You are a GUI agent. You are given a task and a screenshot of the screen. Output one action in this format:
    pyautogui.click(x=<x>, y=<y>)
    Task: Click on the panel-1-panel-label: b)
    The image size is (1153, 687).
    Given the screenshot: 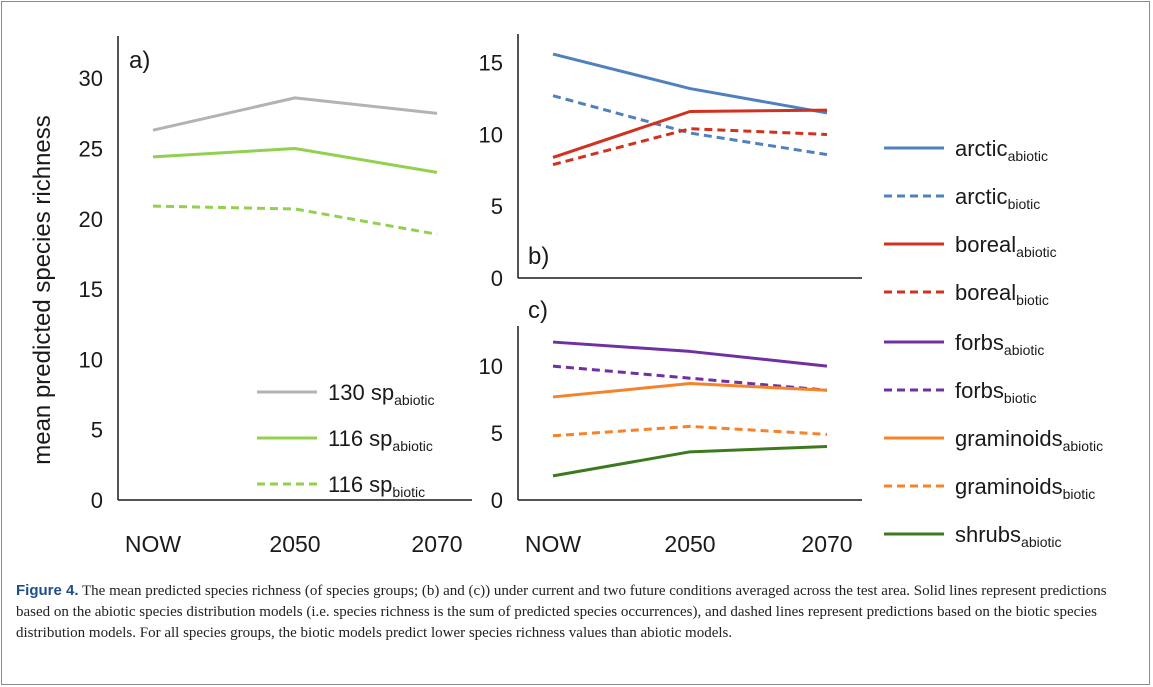 What is the action you would take?
    pyautogui.click(x=538, y=256)
    